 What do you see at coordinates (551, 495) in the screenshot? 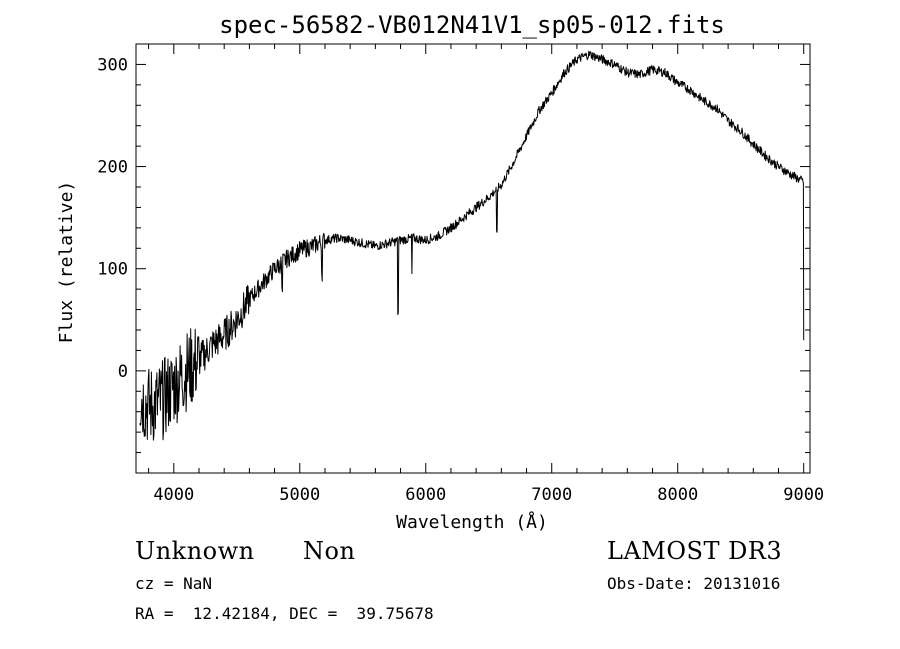
I see `x-tick-label: 7000` at bounding box center [551, 495].